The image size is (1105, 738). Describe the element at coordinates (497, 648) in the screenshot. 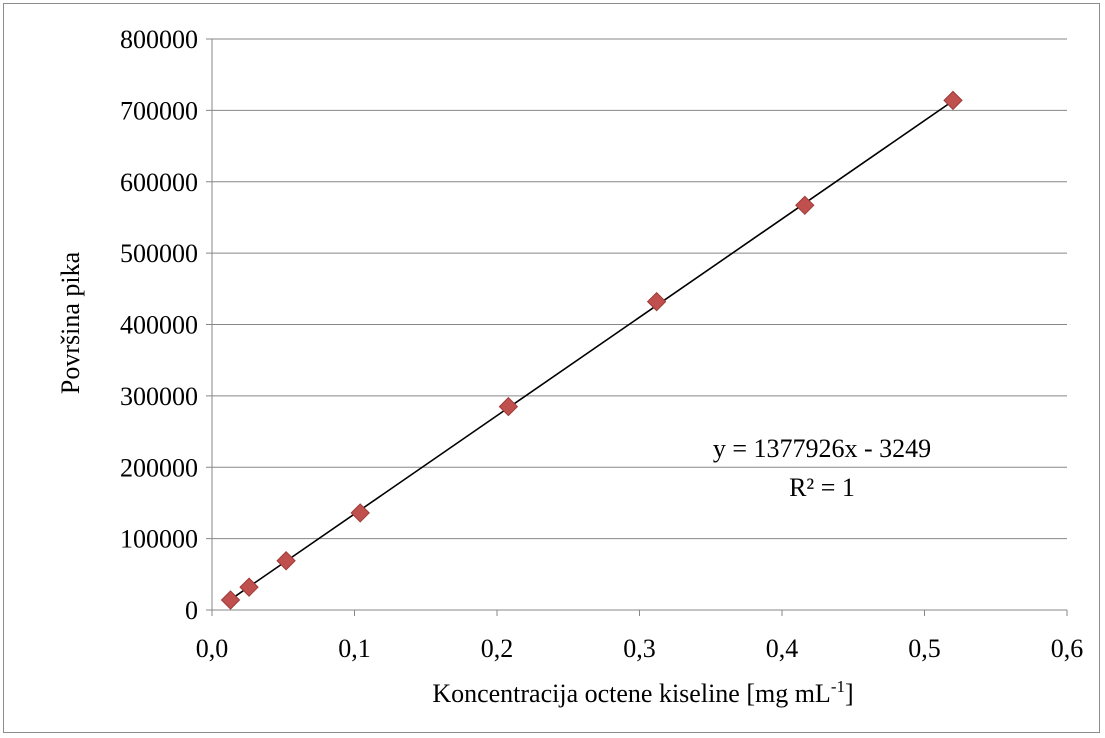

I see `x-tick-label: 0,2` at that location.